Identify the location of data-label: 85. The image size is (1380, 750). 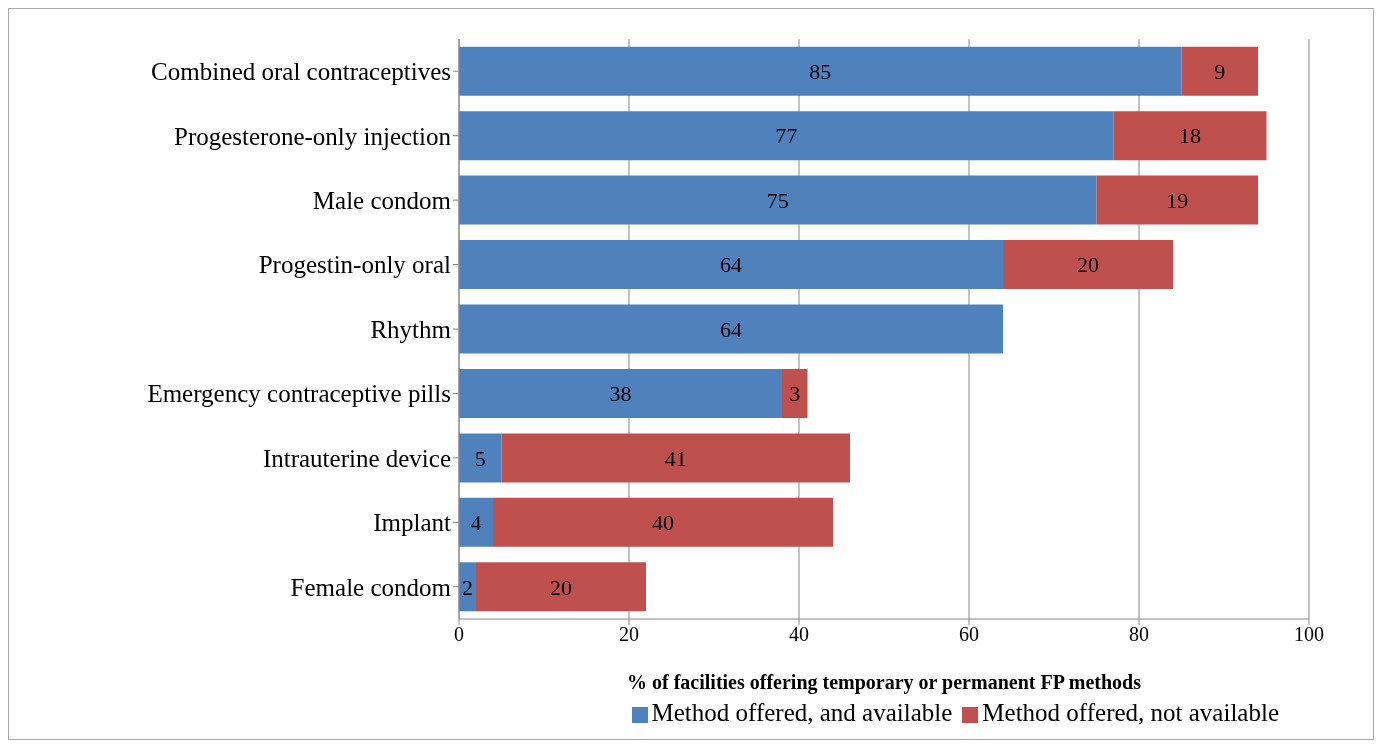
(820, 72).